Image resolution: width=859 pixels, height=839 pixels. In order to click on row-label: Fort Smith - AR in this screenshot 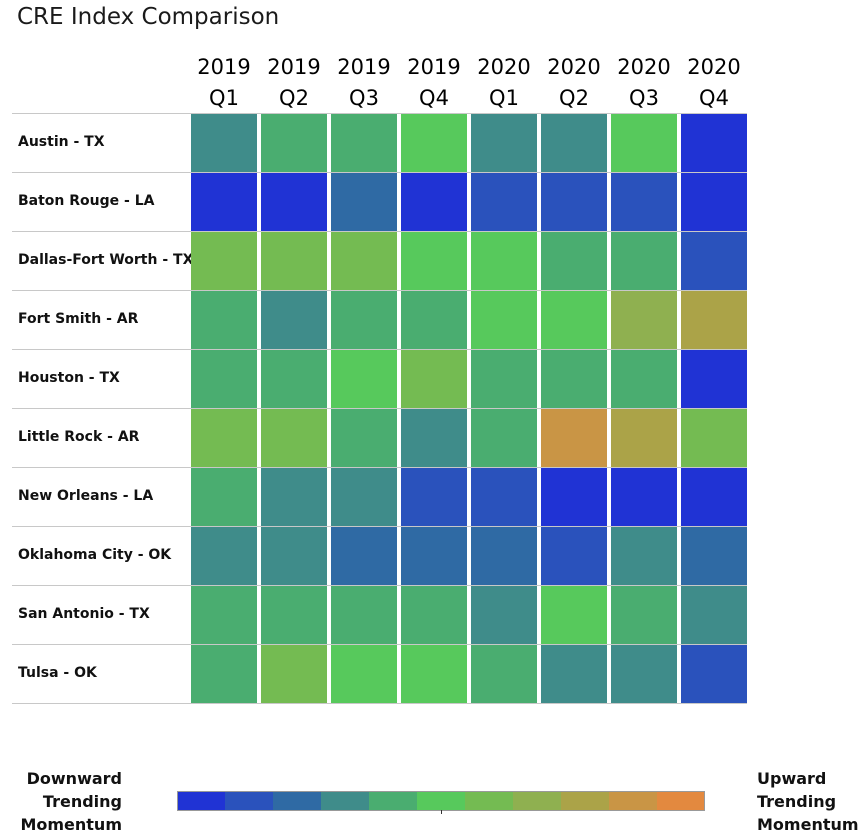, I will do `click(78, 319)`.